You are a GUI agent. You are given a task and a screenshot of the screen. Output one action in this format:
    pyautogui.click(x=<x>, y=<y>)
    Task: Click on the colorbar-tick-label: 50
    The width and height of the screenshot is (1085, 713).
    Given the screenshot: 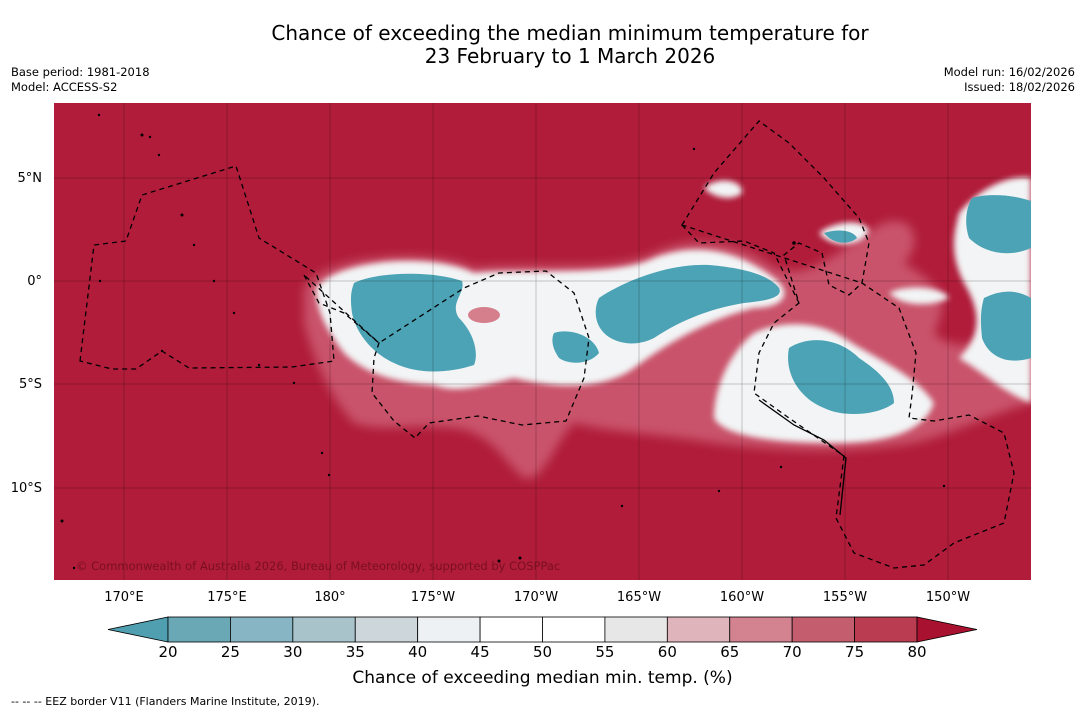 What is the action you would take?
    pyautogui.click(x=542, y=652)
    